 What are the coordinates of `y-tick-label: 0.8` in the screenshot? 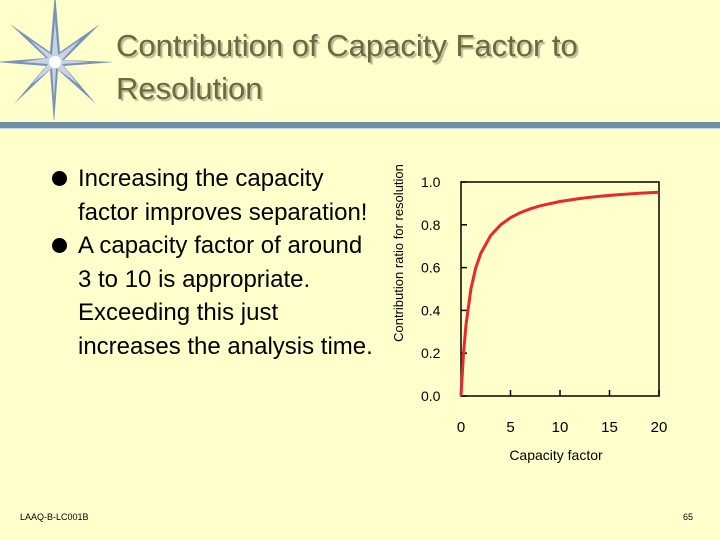 It's located at (431, 225).